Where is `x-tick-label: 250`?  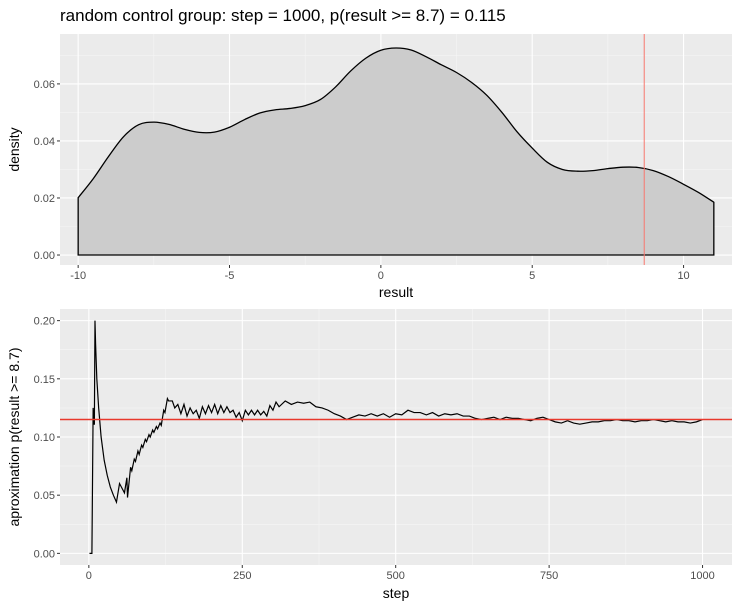
x-tick-label: 250 is located at coordinates (242, 576).